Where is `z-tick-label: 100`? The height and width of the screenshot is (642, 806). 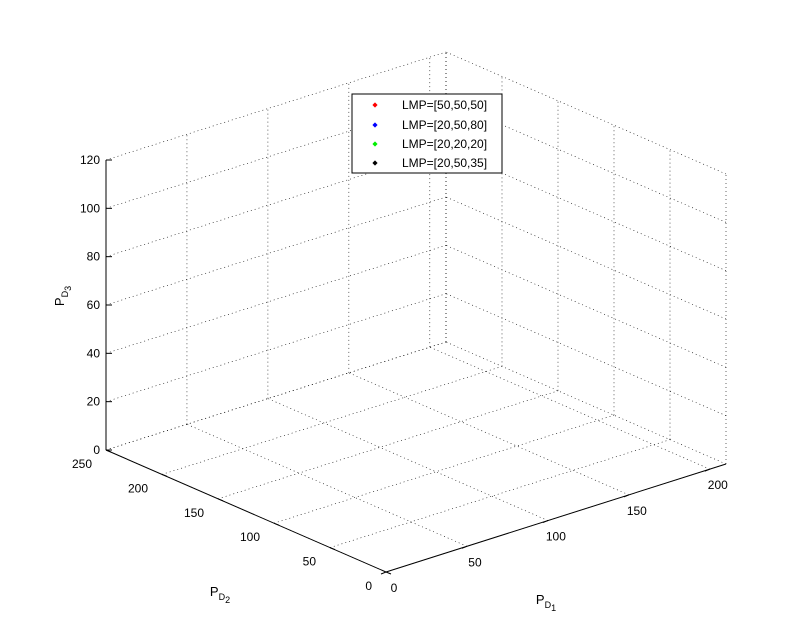 z-tick-label: 100 is located at coordinates (90, 208).